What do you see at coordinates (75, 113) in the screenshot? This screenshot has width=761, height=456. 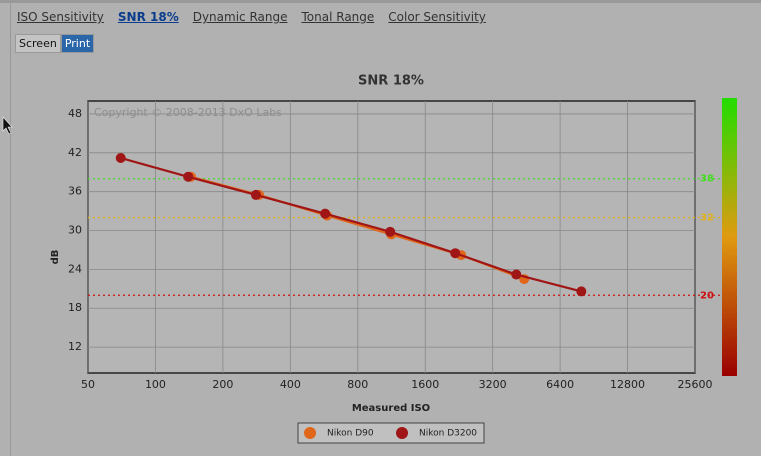 I see `y-tick-label: 48` at bounding box center [75, 113].